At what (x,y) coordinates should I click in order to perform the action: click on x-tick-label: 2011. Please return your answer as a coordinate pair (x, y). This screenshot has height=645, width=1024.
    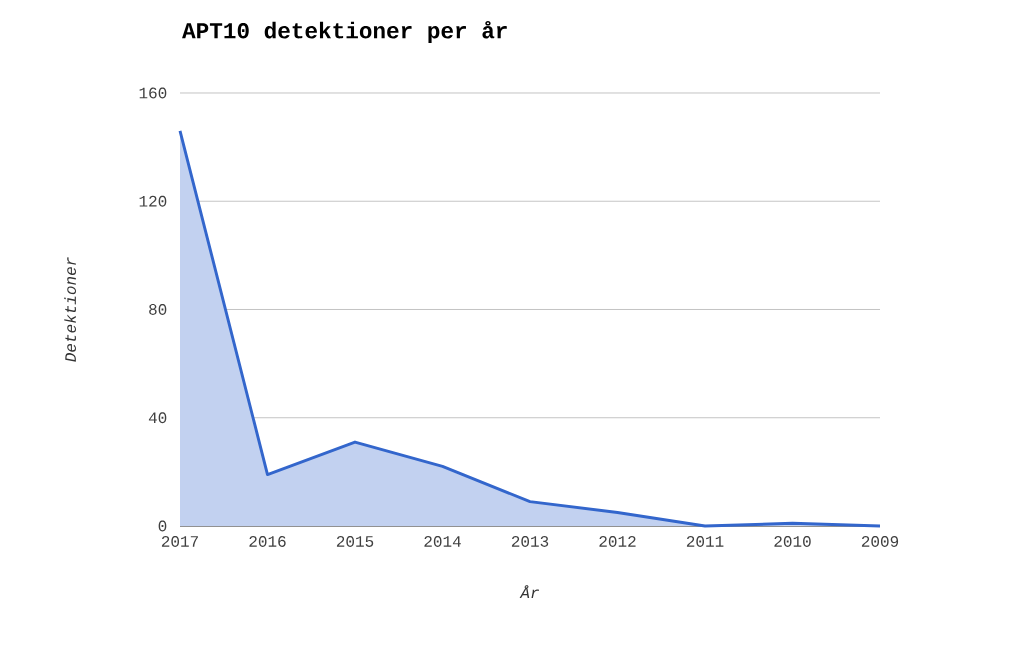
    Looking at the image, I should click on (705, 541).